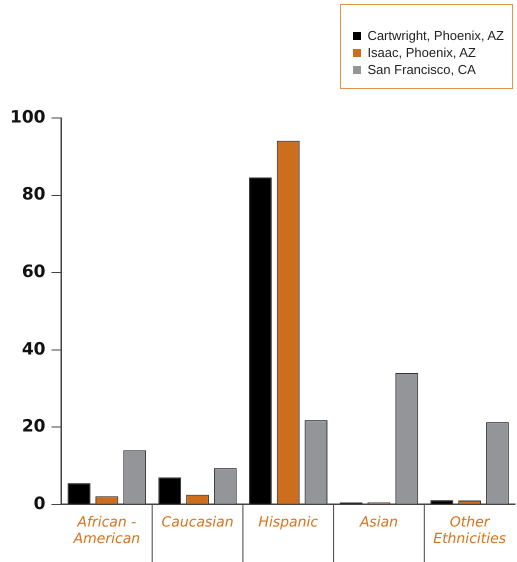 The height and width of the screenshot is (562, 517). I want to click on y-tick-label: 100, so click(28, 117).